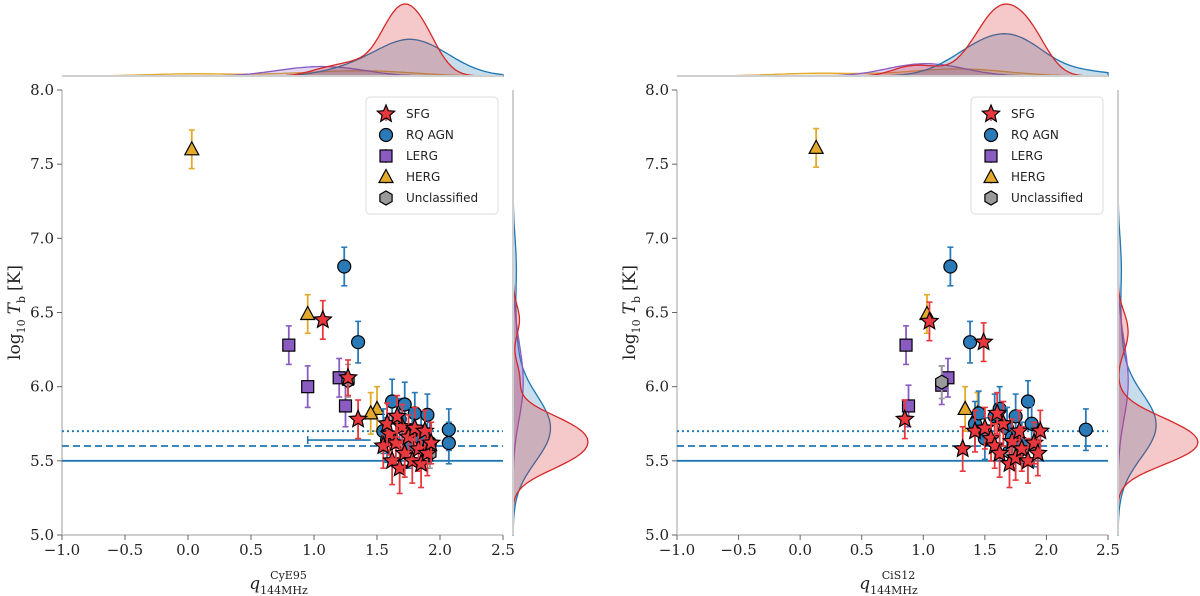 The height and width of the screenshot is (596, 1200). I want to click on y-label-log-sub: 10, so click(636, 326).